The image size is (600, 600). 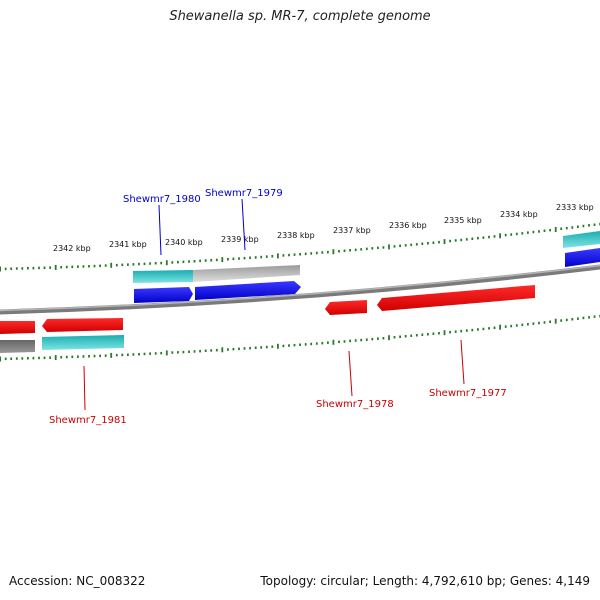 What do you see at coordinates (581, 239) in the screenshot?
I see `teal-band-right` at bounding box center [581, 239].